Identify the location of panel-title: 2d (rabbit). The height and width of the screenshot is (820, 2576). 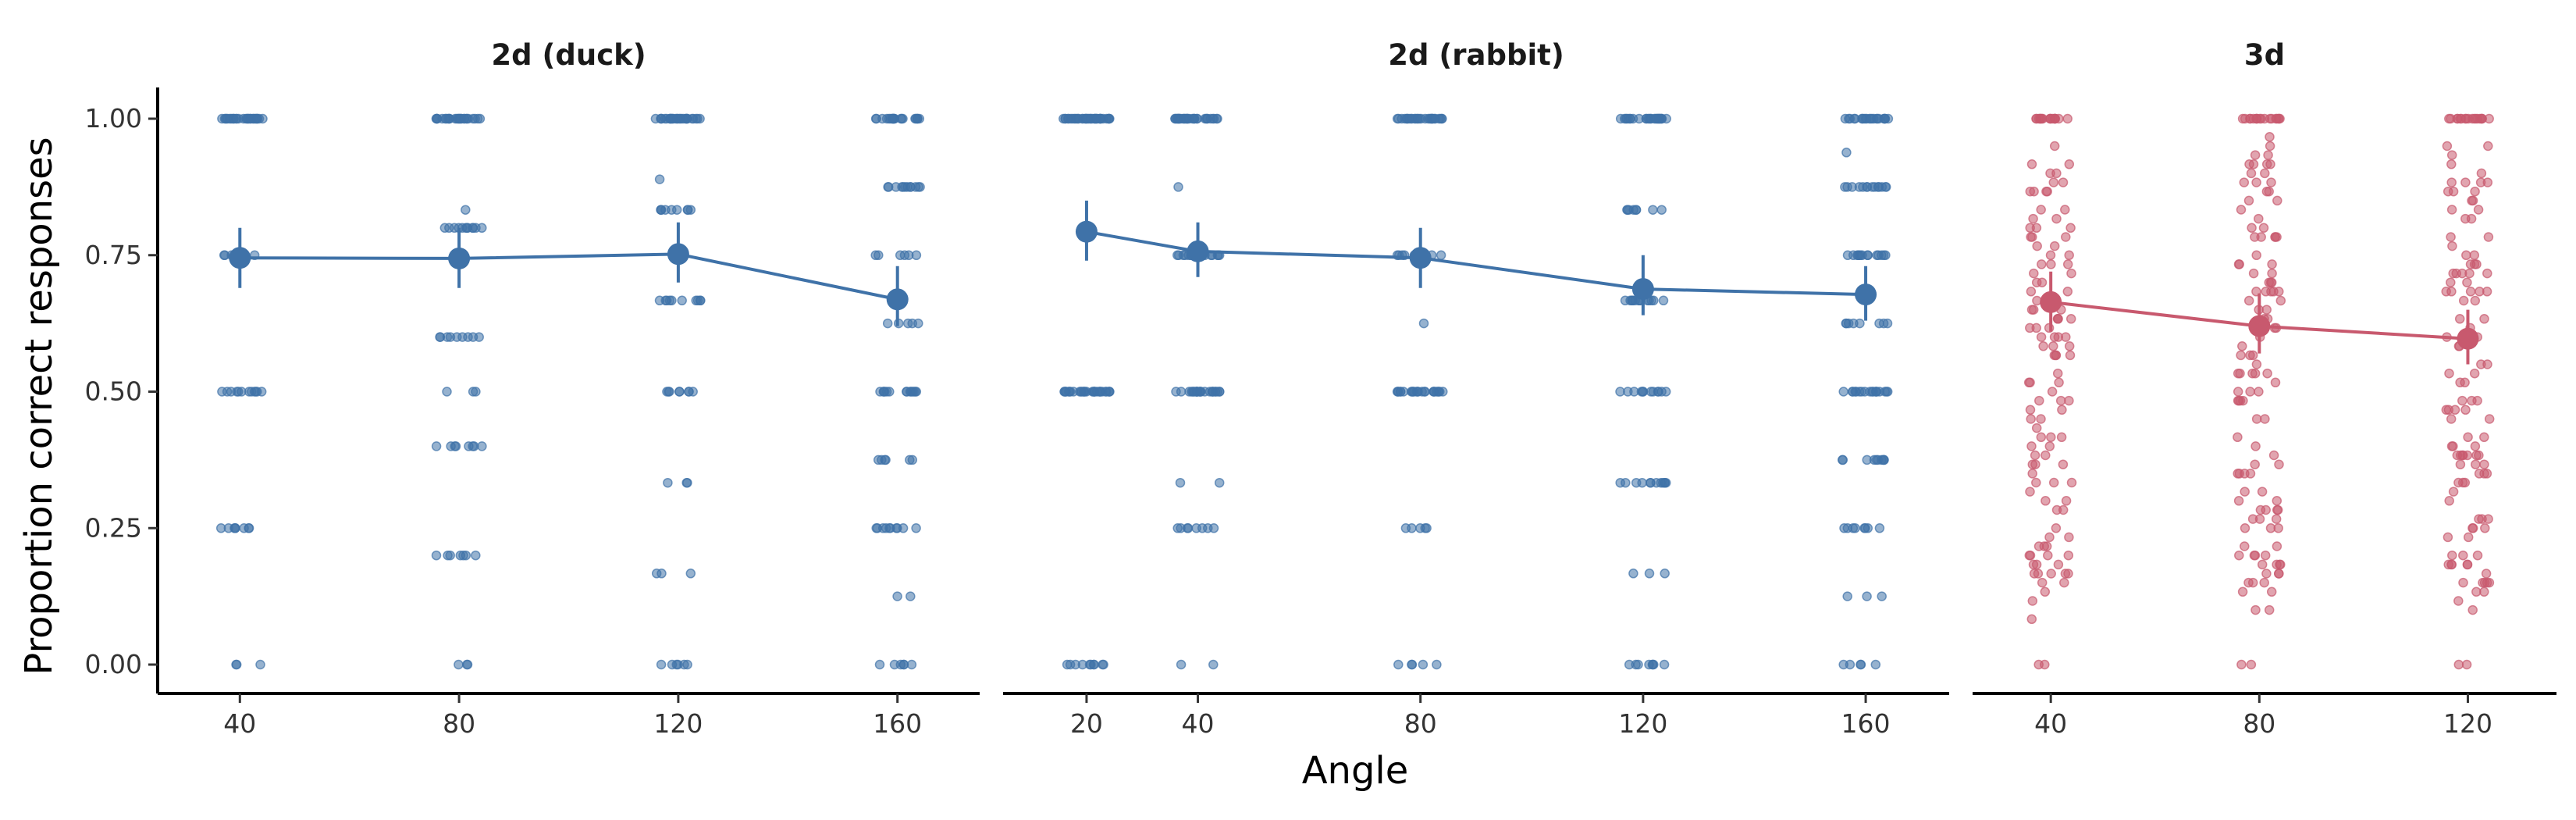
(1476, 55).